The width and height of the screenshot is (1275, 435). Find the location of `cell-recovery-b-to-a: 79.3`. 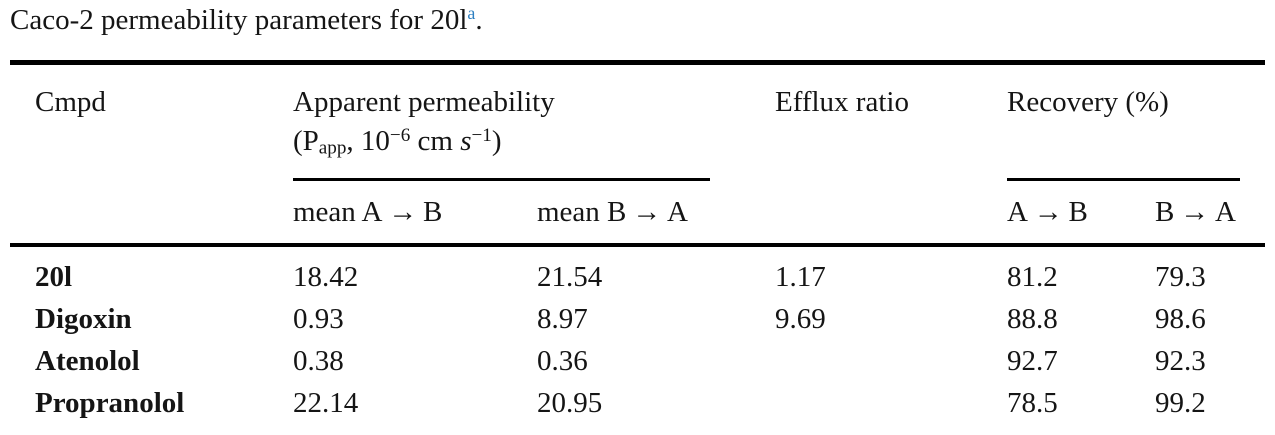

cell-recovery-b-to-a: 79.3 is located at coordinates (1180, 276).